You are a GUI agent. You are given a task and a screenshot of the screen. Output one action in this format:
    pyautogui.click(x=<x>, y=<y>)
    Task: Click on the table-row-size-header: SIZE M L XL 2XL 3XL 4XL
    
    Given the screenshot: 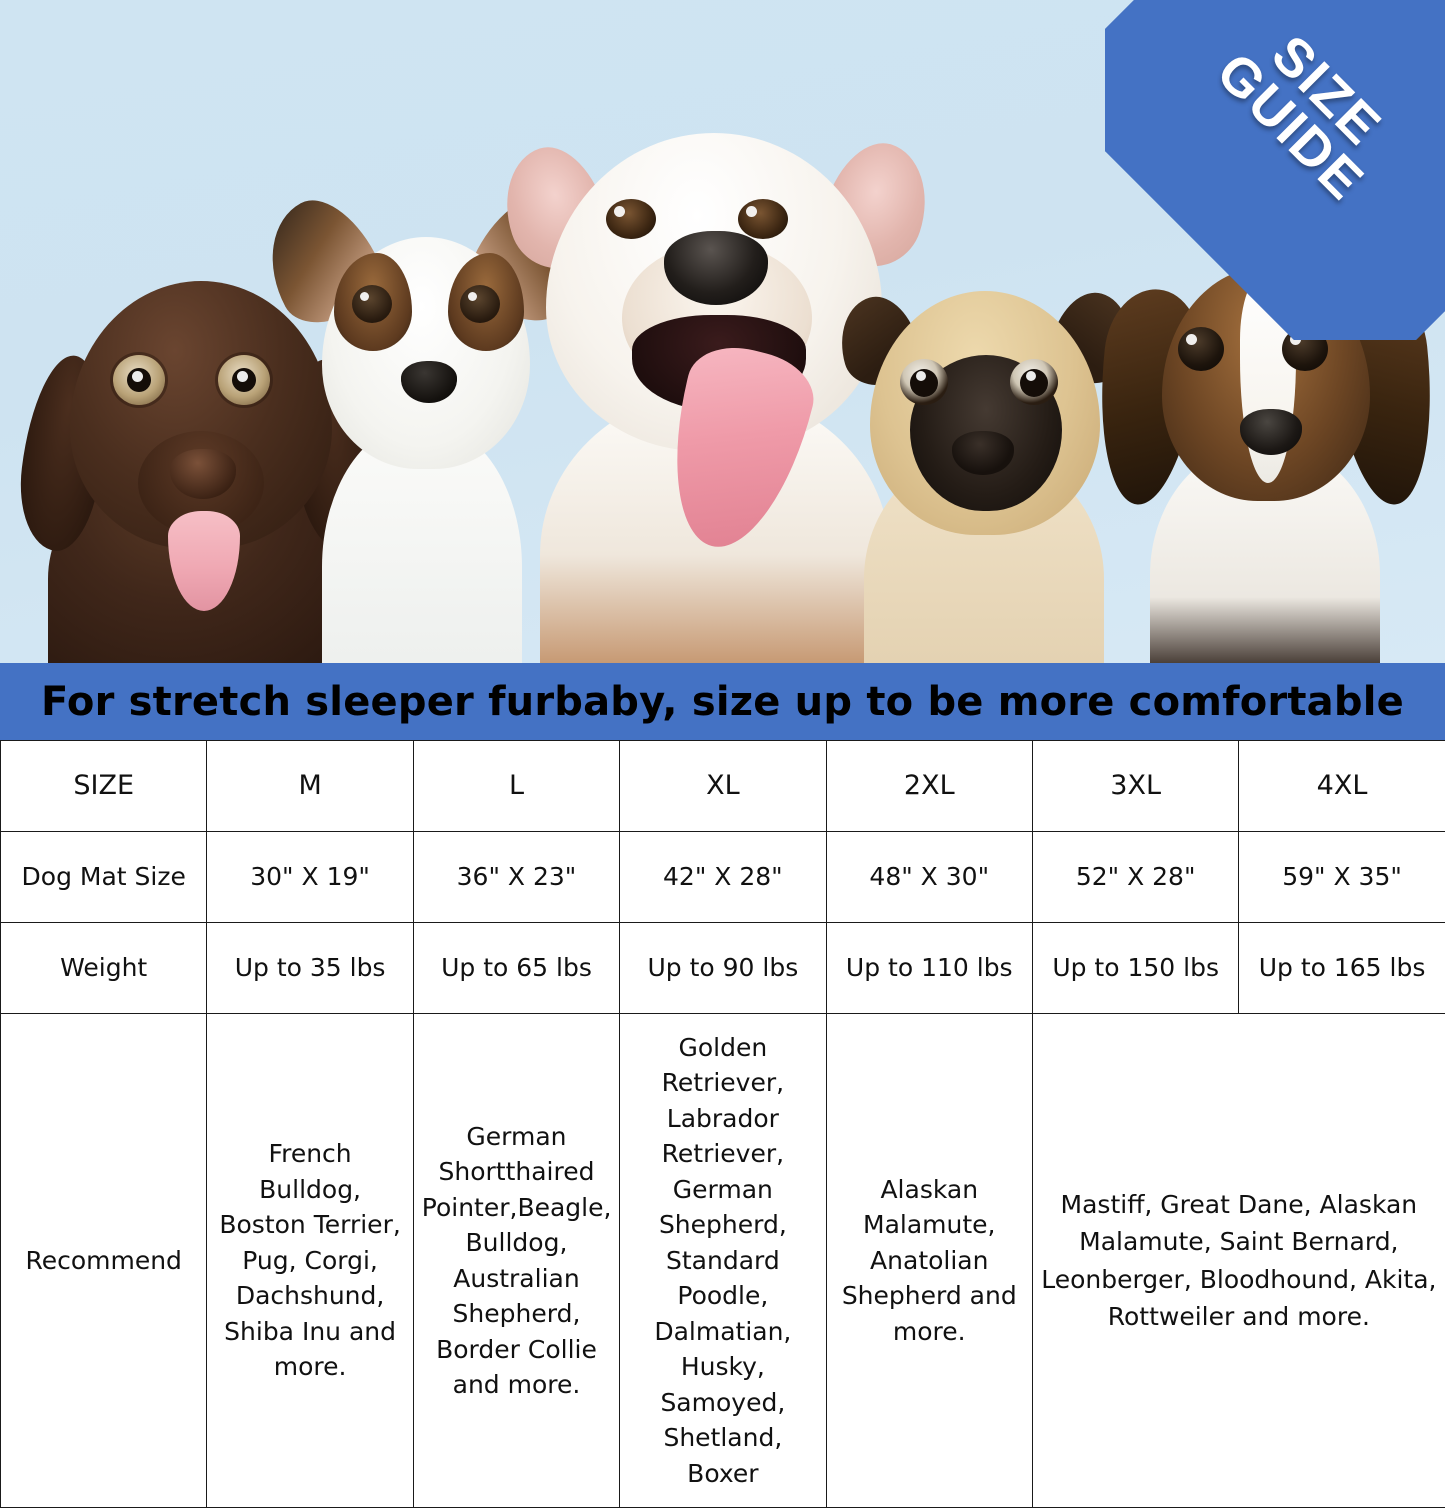 What is the action you would take?
    pyautogui.click(x=723, y=786)
    